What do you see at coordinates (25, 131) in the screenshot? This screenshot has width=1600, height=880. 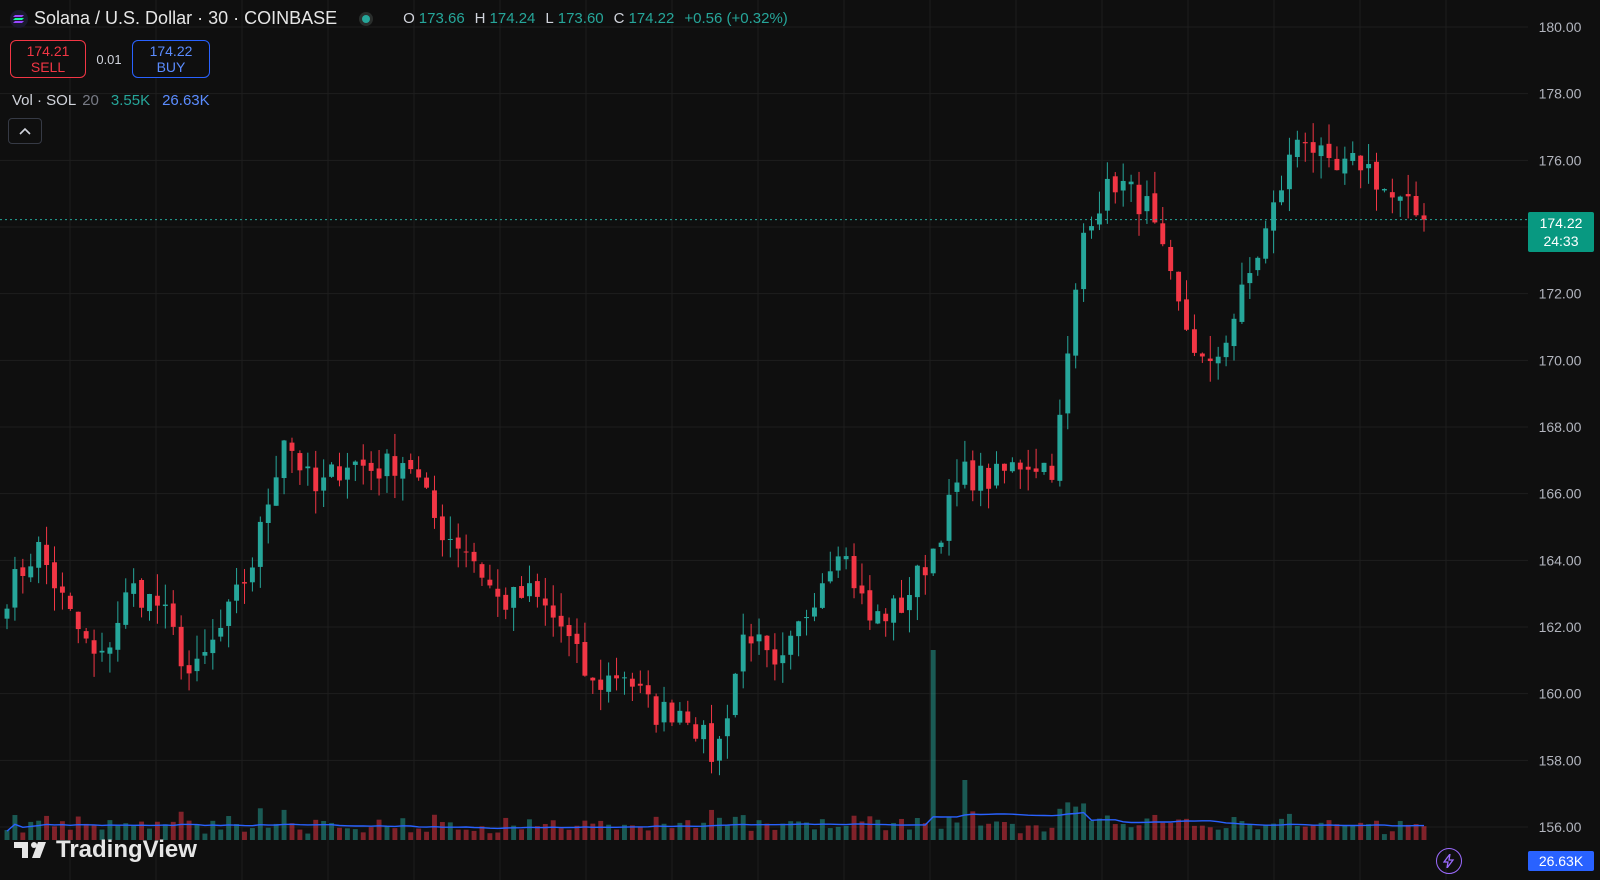 I see `collapse-legend-button` at bounding box center [25, 131].